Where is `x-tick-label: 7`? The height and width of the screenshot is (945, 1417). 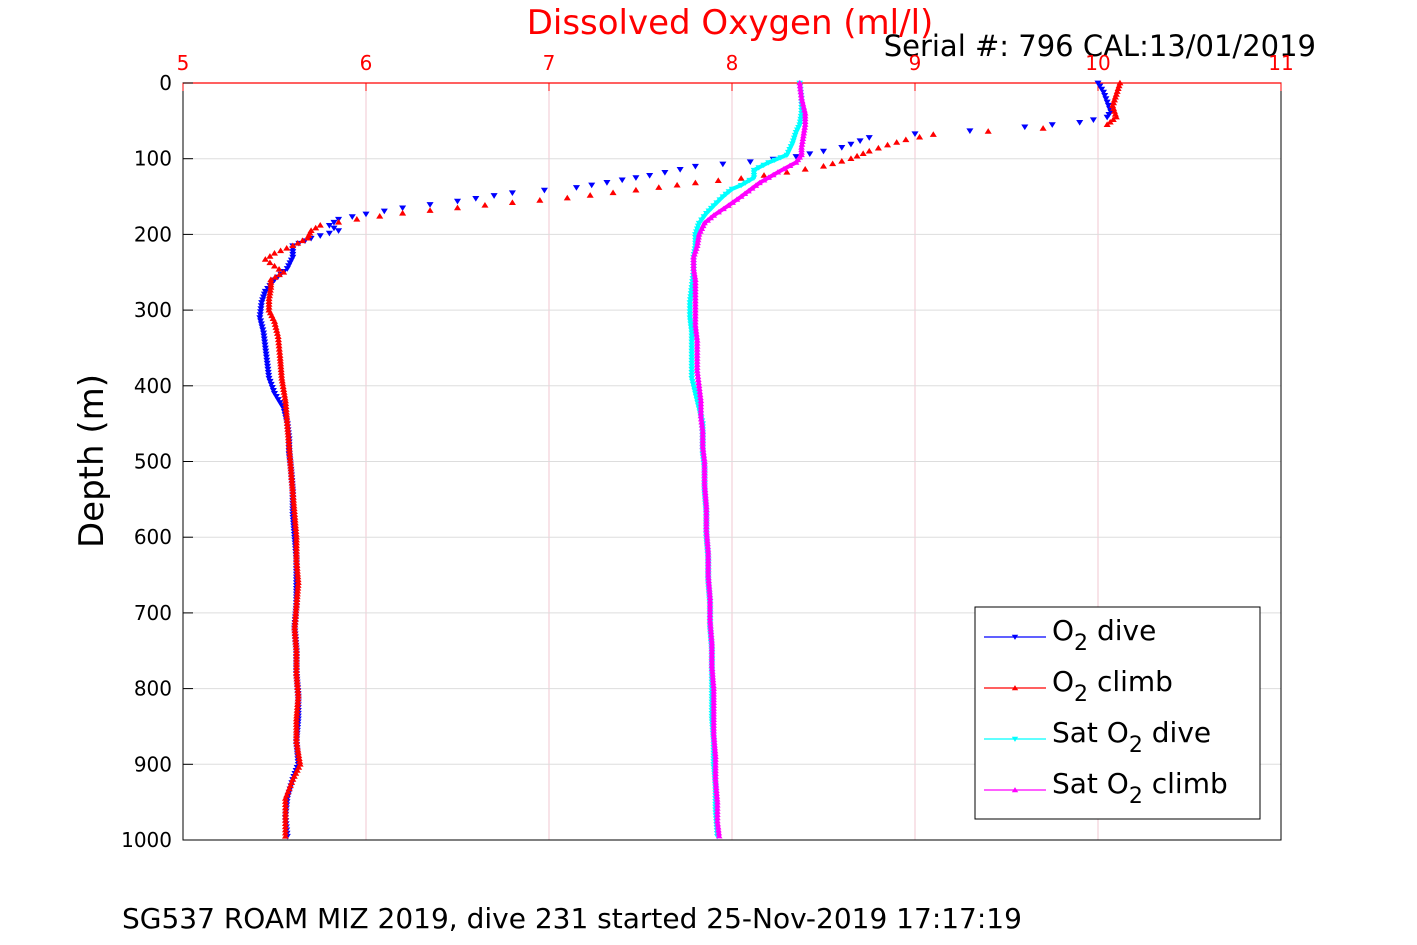 x-tick-label: 7 is located at coordinates (549, 63).